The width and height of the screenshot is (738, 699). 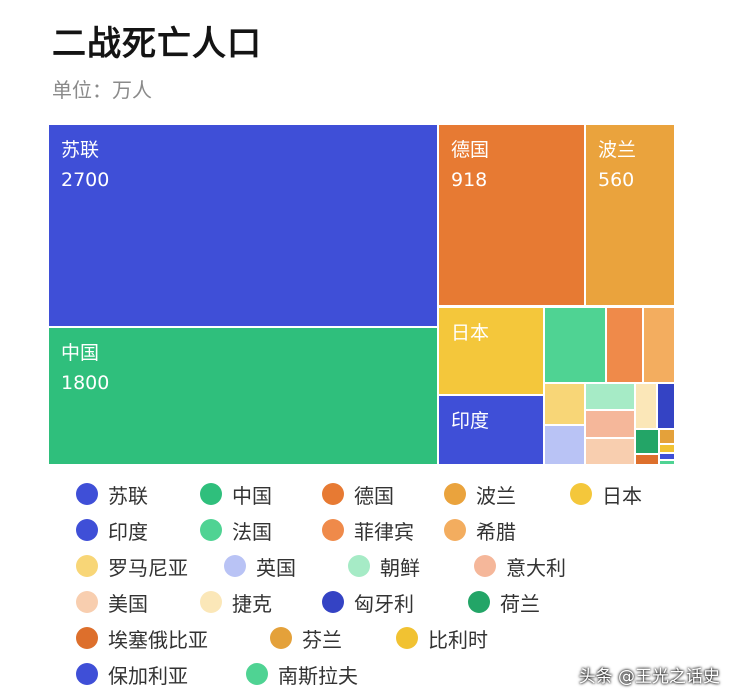 I want to click on legend-label: 法国, so click(x=252, y=531).